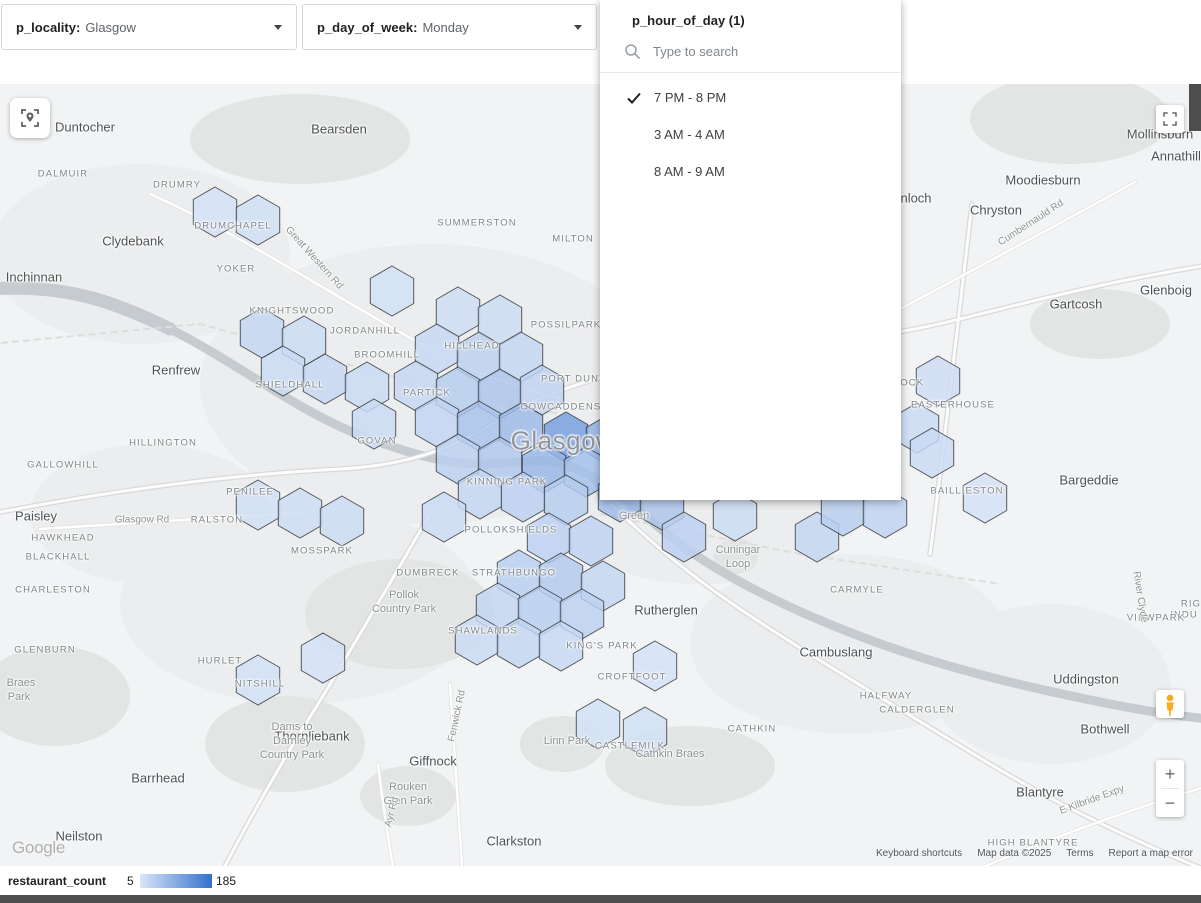  What do you see at coordinates (600, 899) in the screenshot?
I see `horizontal-scrollbar` at bounding box center [600, 899].